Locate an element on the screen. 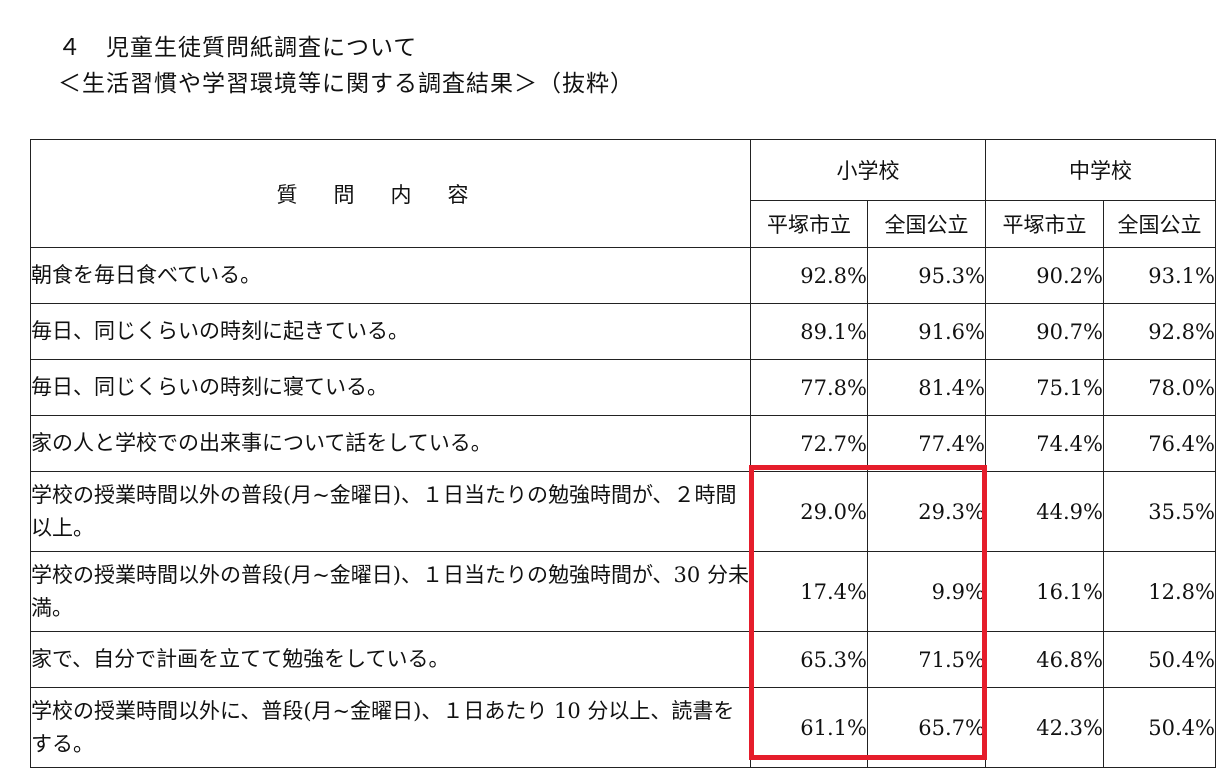 Image resolution: width=1231 pixels, height=773 pixels. row-question: 家で、自分で計画を立てて勉強をしている。 is located at coordinates (390, 659).